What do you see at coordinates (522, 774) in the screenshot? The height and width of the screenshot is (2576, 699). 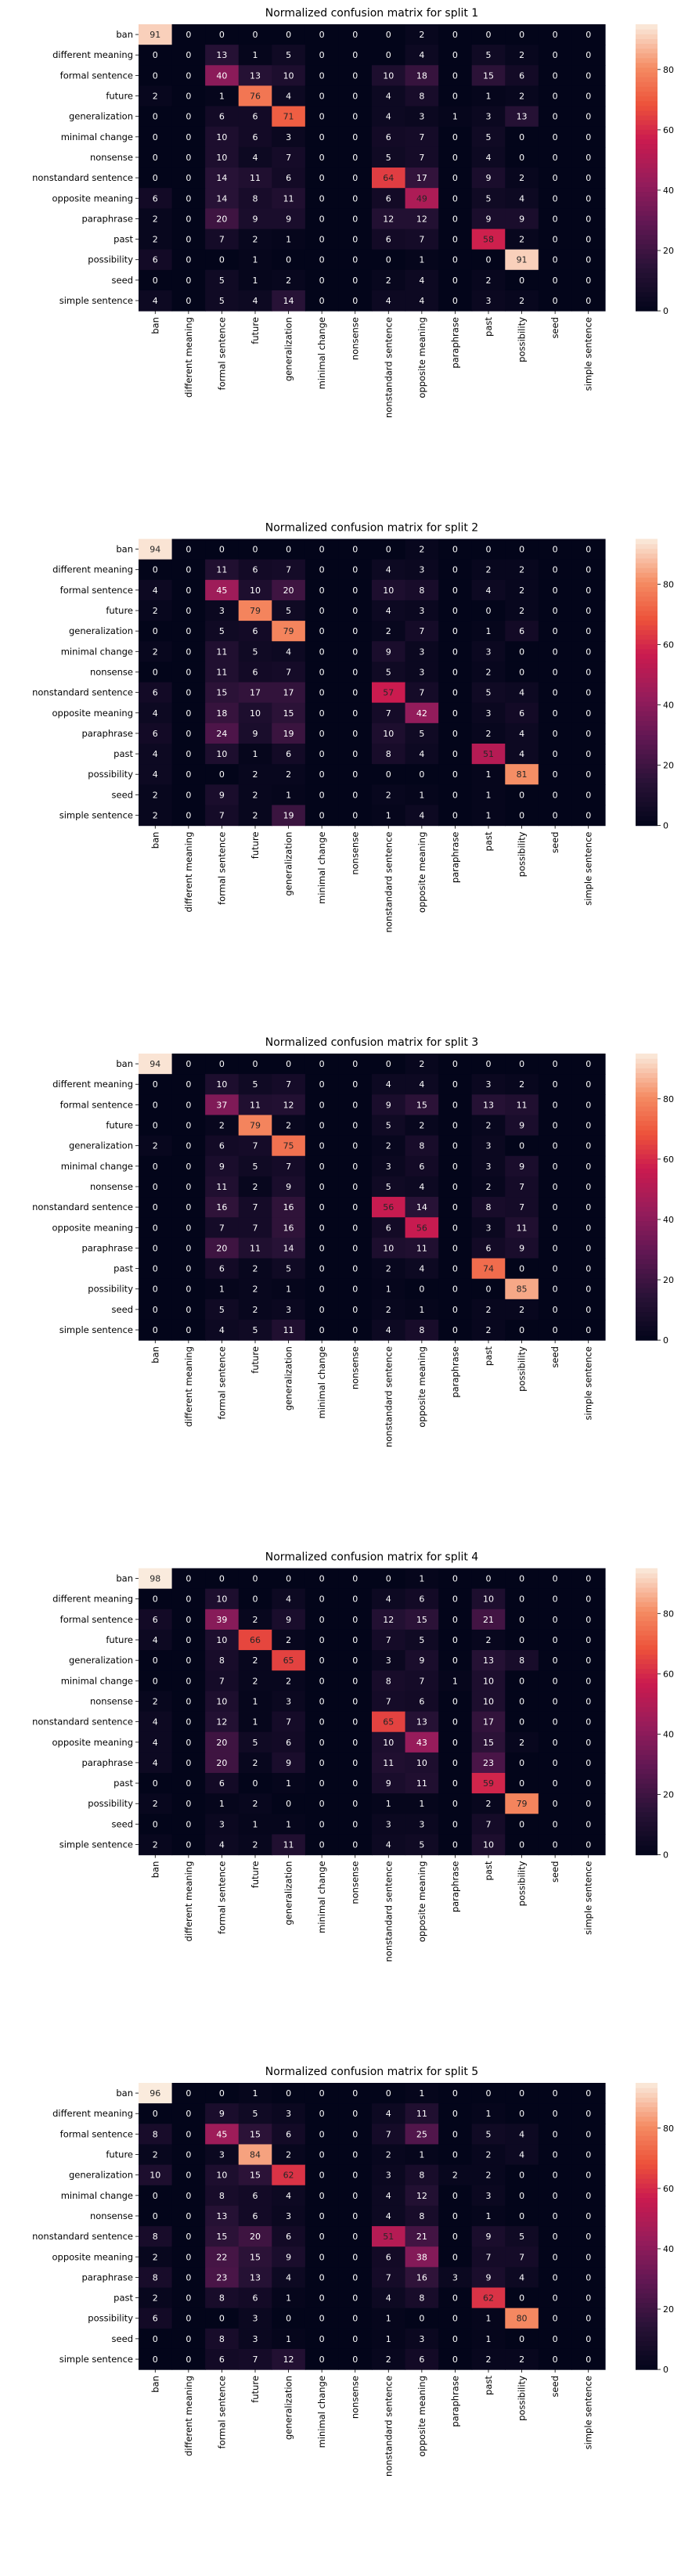 I see `cell-value-label: 81` at bounding box center [522, 774].